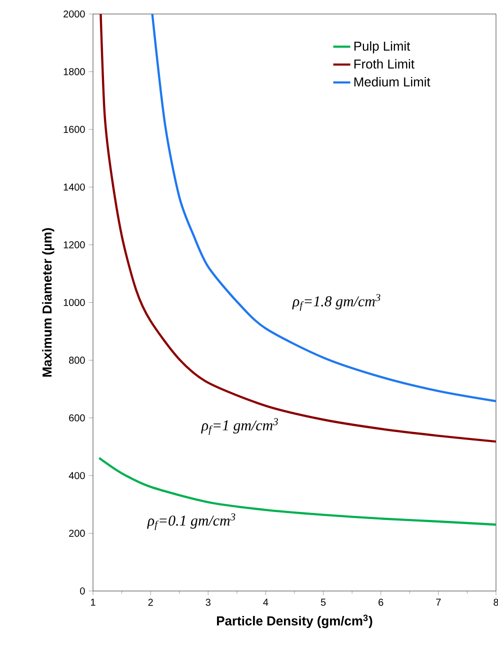  I want to click on y-tick-label: 400, so click(76, 476).